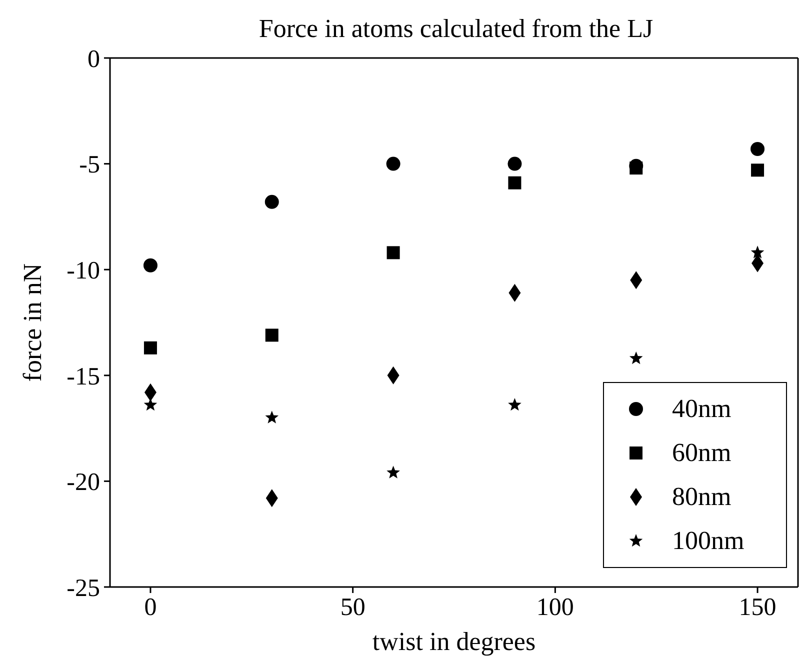 Image resolution: width=801 pixels, height=672 pixels. Describe the element at coordinates (456, 29) in the screenshot. I see `chart-title: Force in atoms calculated from the LJ` at that location.